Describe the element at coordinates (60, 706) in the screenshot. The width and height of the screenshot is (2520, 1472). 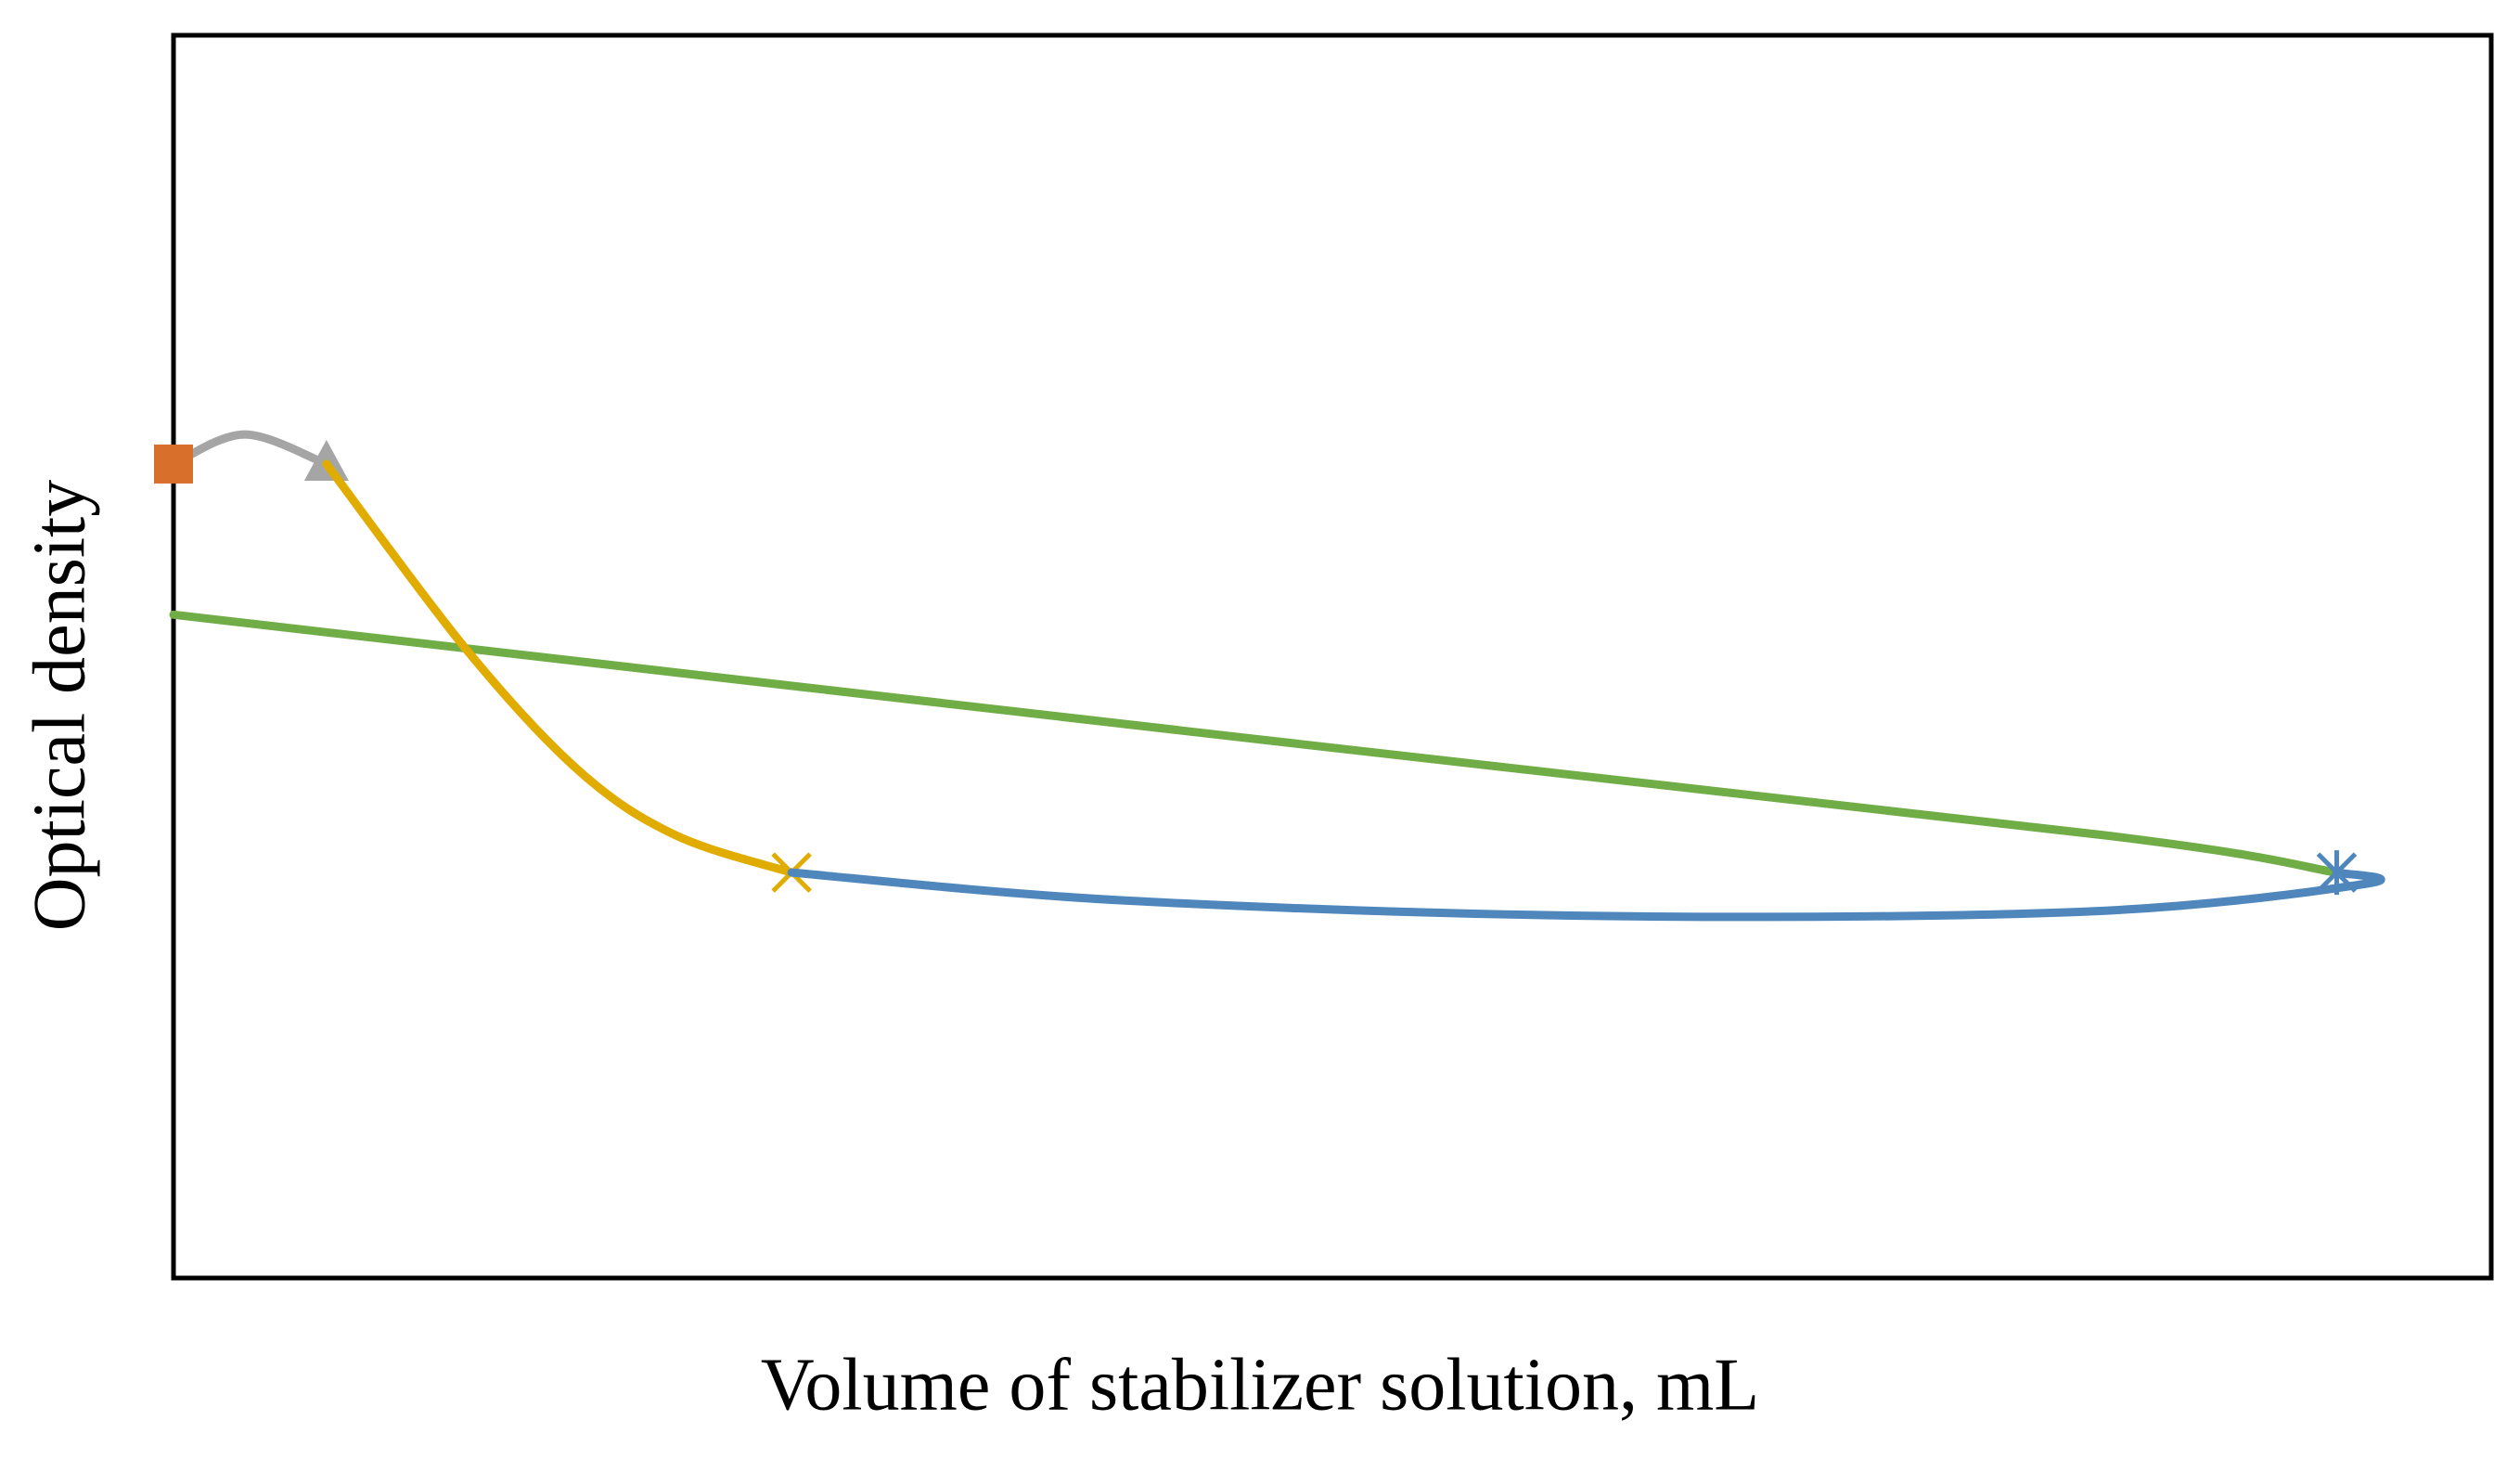
I see `y-axis-label: Optical density` at that location.